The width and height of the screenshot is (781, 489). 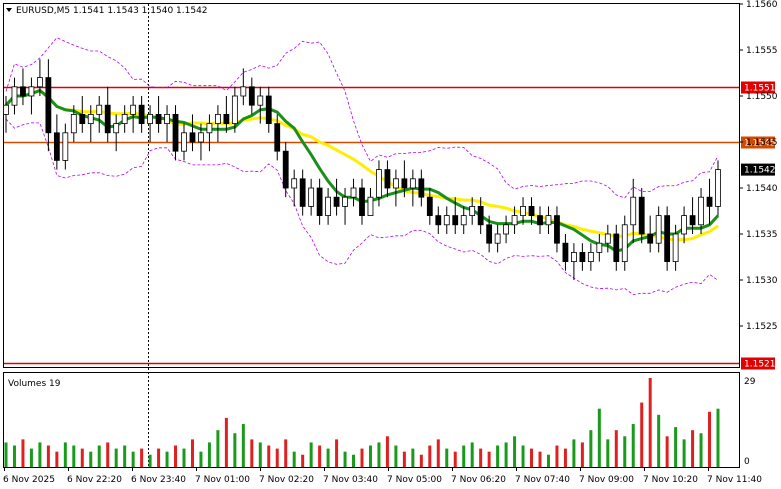 I want to click on price-tick-label: 1.1535, so click(x=762, y=235).